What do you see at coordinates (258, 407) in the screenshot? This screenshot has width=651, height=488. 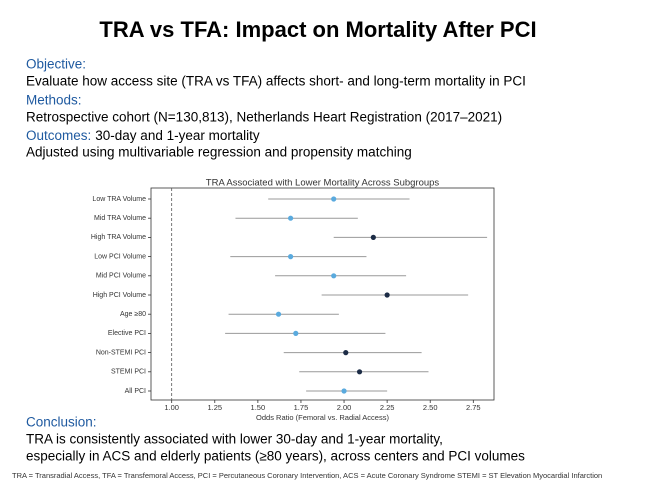 I see `x-tick-label: 1.50` at bounding box center [258, 407].